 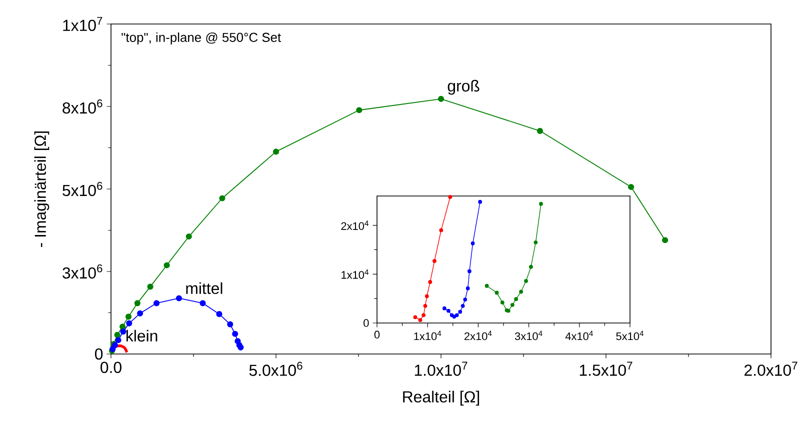 What do you see at coordinates (142, 336) in the screenshot?
I see `series-label: klein` at bounding box center [142, 336].